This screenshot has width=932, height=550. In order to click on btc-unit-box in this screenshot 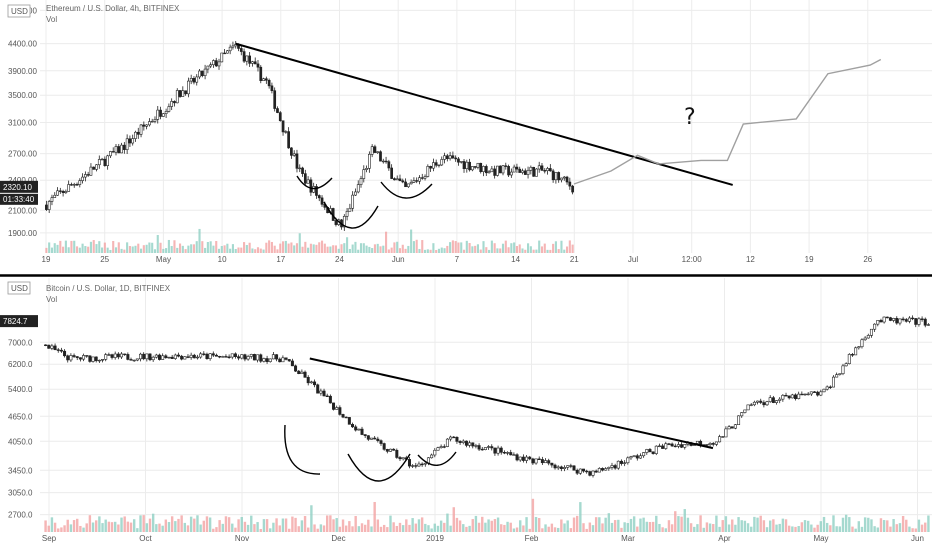, I will do `click(19, 288)`.